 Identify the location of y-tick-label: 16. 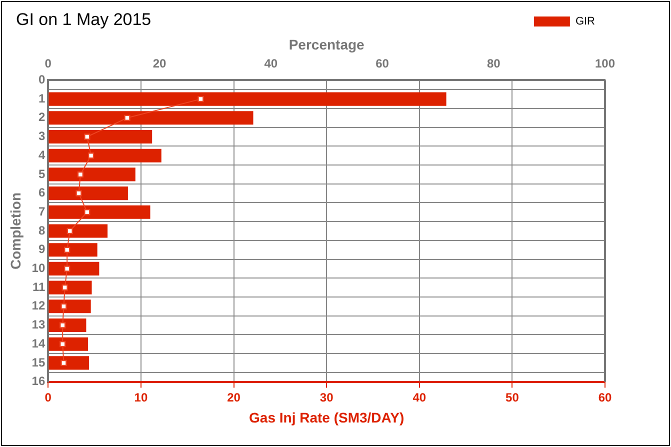
(39, 381).